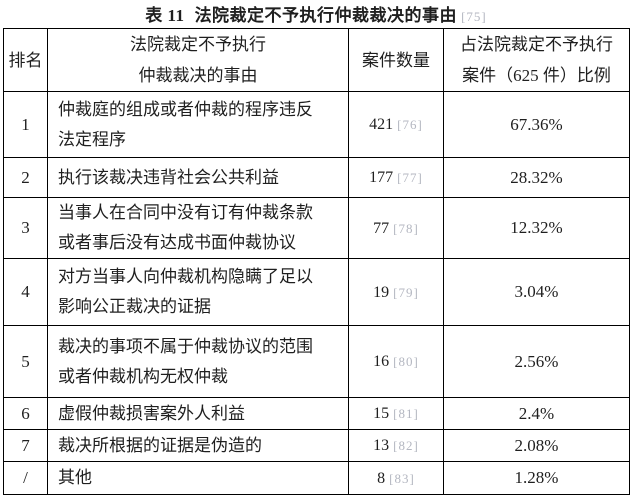 Image resolution: width=632 pixels, height=504 pixels. Describe the element at coordinates (198, 228) in the screenshot. I see `reason-cell: 当事人在合同中没有订有仲裁条款 或者事后没有达成书面仲裁协议` at that location.